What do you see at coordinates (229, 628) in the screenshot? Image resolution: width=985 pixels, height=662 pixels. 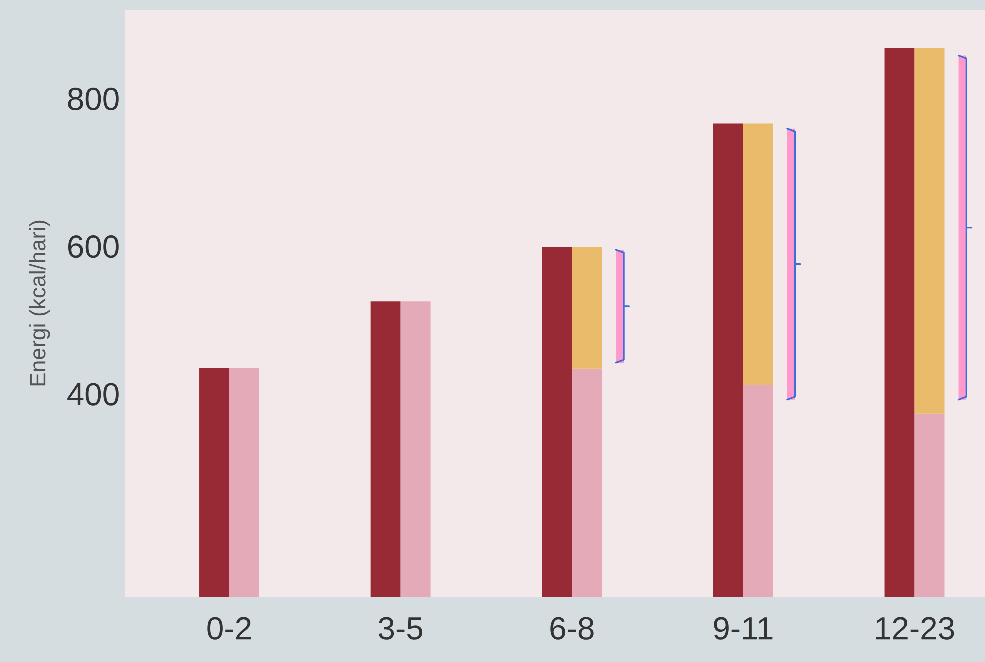 I see `x-tick-label: 0-2` at bounding box center [229, 628].